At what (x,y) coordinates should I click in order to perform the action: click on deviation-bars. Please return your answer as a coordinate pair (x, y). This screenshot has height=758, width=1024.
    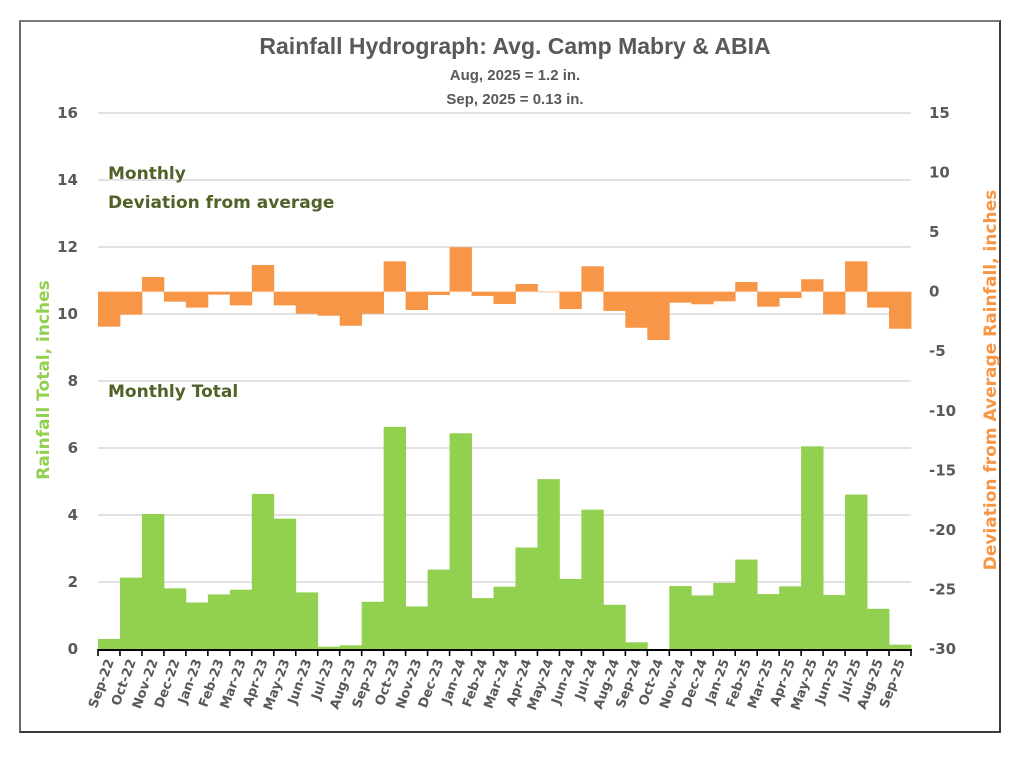
    Looking at the image, I should click on (505, 294).